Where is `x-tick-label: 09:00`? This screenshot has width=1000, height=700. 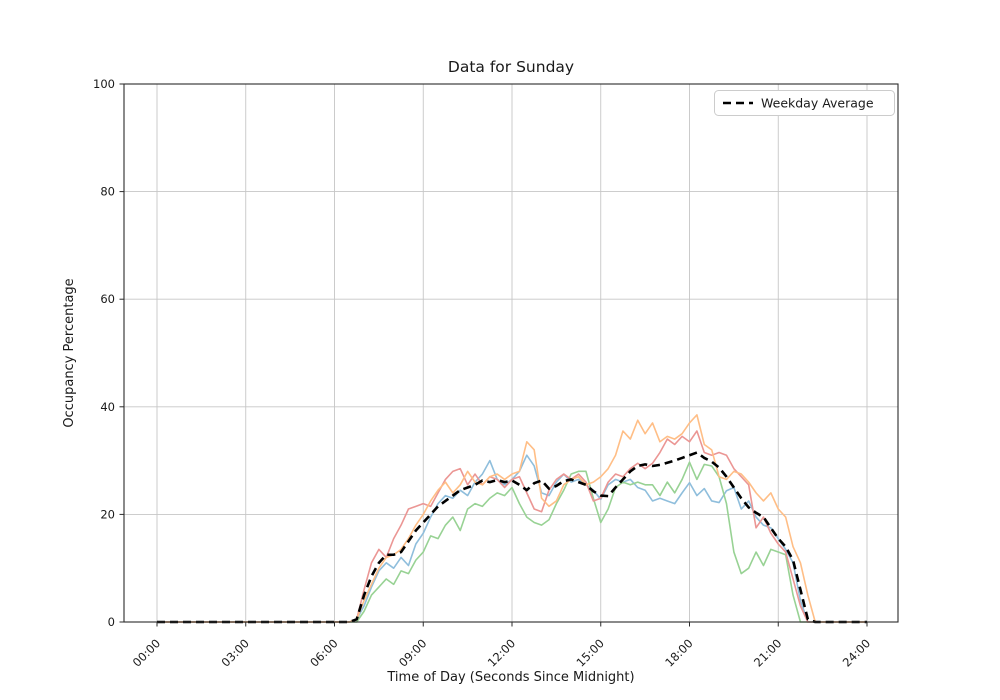 x-tick-label: 09:00 is located at coordinates (412, 652).